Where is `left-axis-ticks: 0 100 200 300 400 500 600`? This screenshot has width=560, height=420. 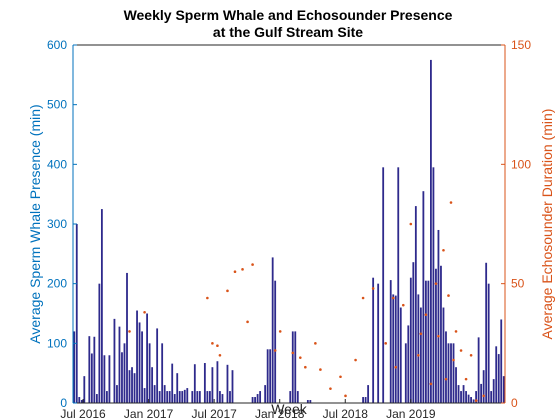 left-axis-ticks: 0 100 200 300 400 500 600 is located at coordinates (62, 224).